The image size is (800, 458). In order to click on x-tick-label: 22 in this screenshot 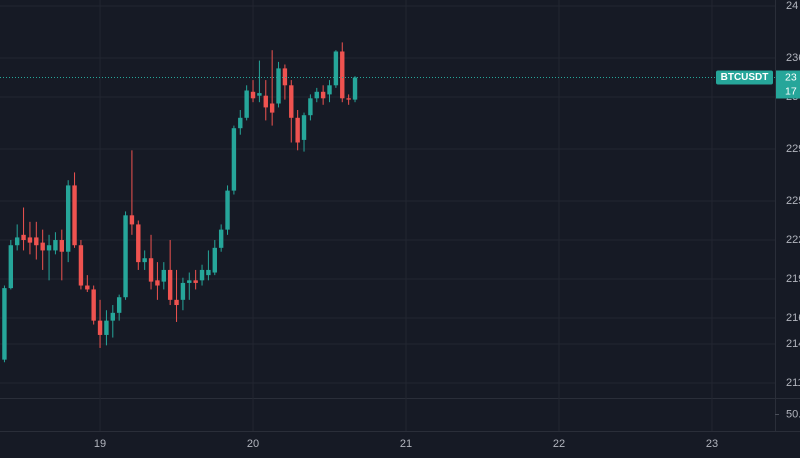, I will do `click(559, 444)`.